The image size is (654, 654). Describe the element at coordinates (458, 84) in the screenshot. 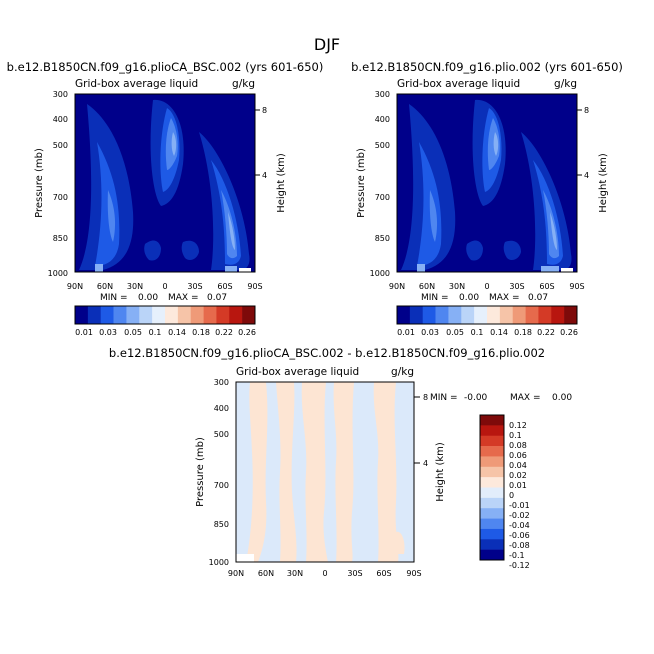

I see `panel2-variable: Grid-box average liquid` at that location.